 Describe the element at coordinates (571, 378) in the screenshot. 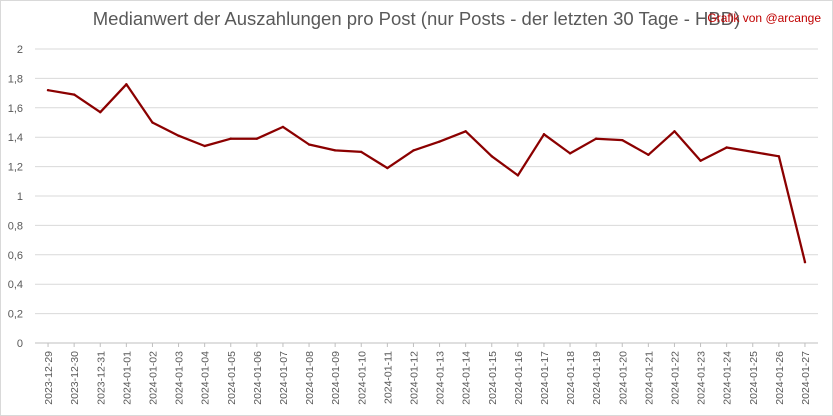

I see `x-tick-label: 2024-01-18` at that location.